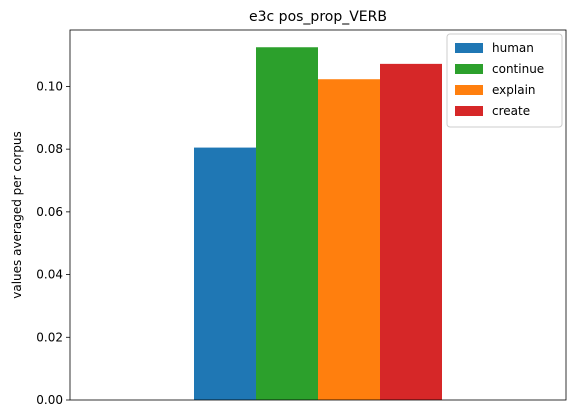  What do you see at coordinates (514, 90) in the screenshot?
I see `legend-label-explain: explain` at bounding box center [514, 90].